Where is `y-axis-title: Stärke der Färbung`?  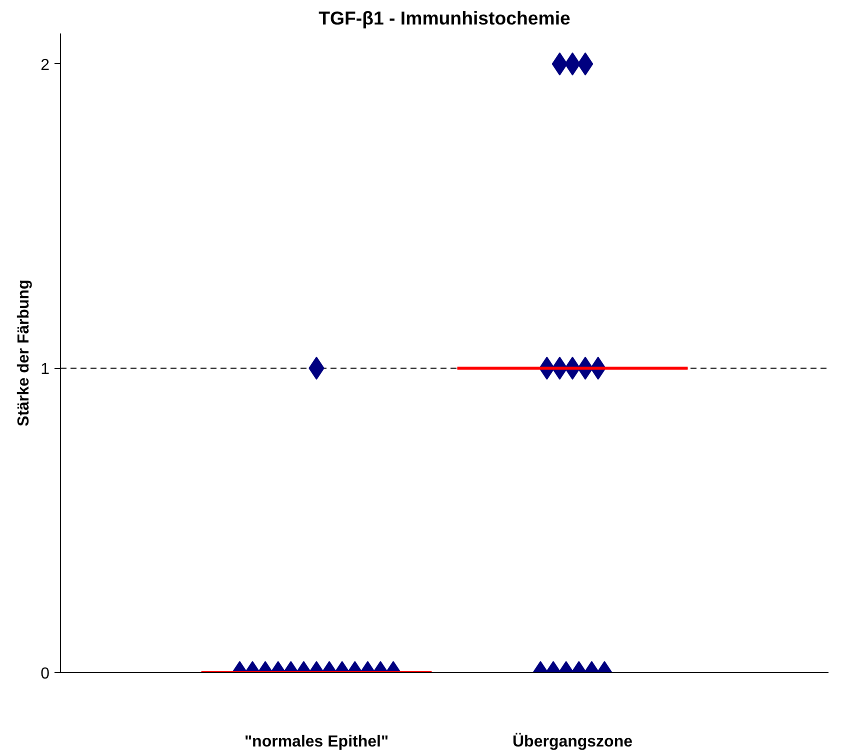 y-axis-title: Stärke der Färbung is located at coordinates (24, 353).